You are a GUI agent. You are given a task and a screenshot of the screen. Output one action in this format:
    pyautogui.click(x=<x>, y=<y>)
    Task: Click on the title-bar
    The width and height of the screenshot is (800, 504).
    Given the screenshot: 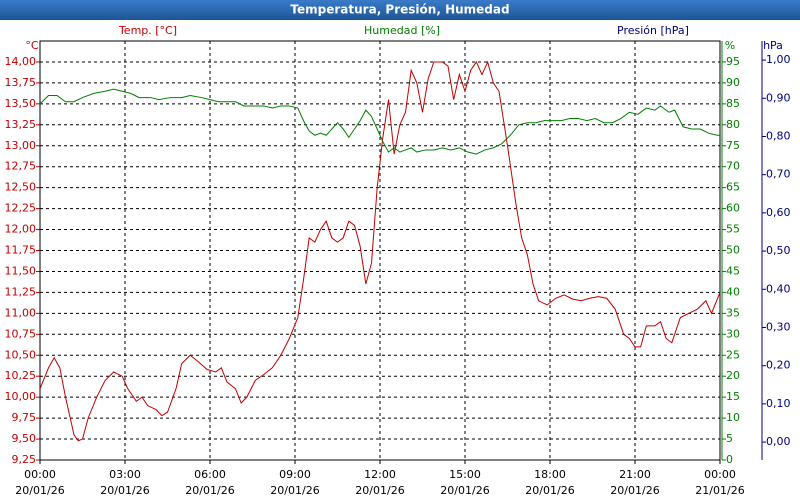 What is the action you would take?
    pyautogui.click(x=400, y=10)
    